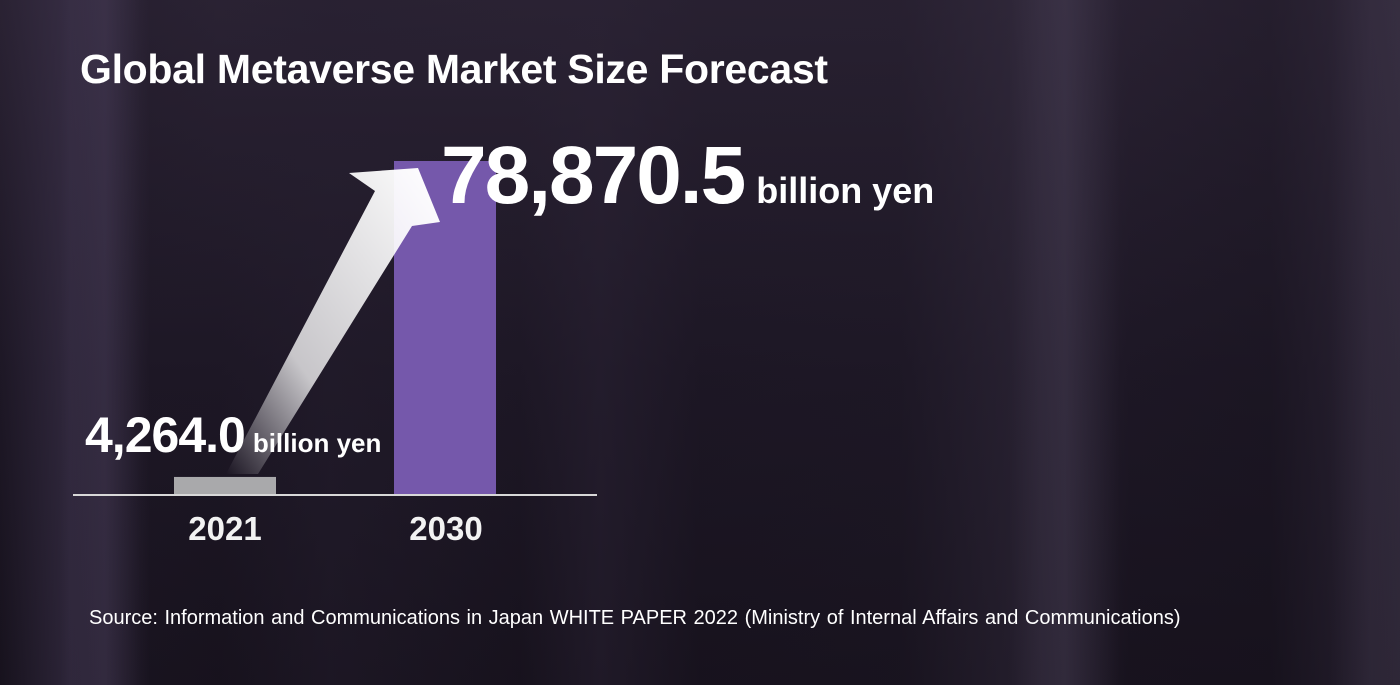 The height and width of the screenshot is (685, 1400). I want to click on x-tick-label: 2021, so click(224, 528).